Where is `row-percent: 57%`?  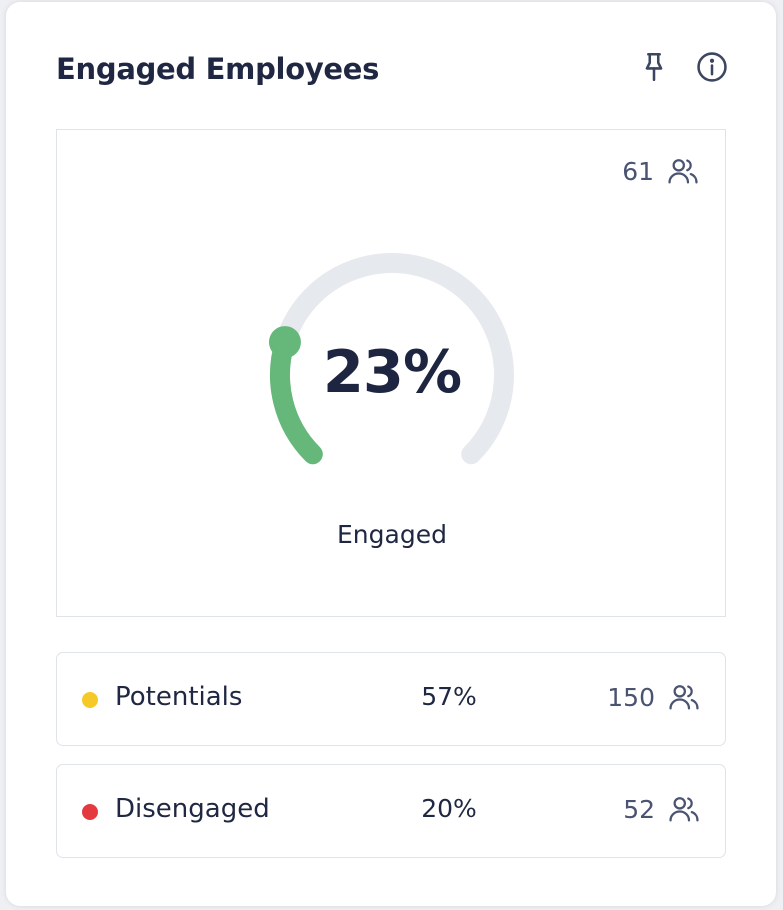 row-percent: 57% is located at coordinates (449, 696).